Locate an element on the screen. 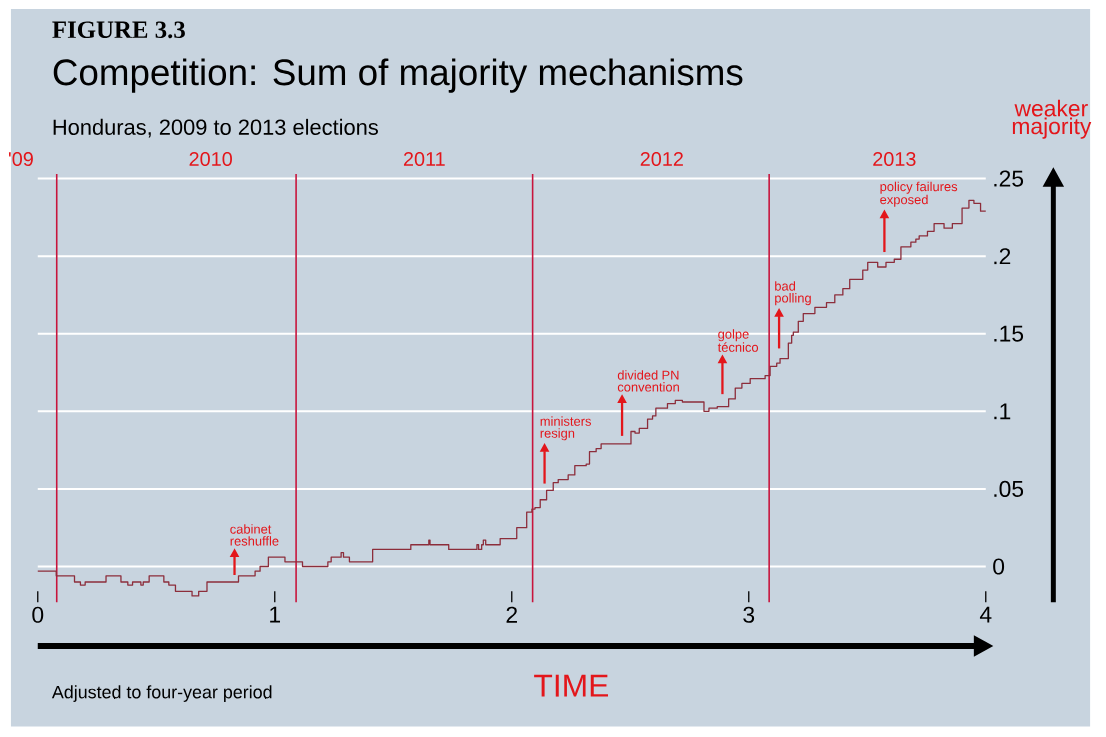 Image resolution: width=1106 pixels, height=737 pixels. annotation: cabinet reshuffle is located at coordinates (254, 535).